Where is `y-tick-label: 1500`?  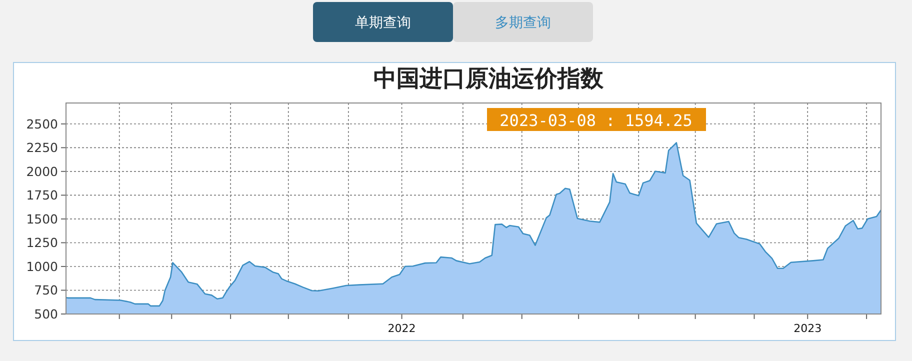
y-tick-label: 1500 is located at coordinates (42, 218).